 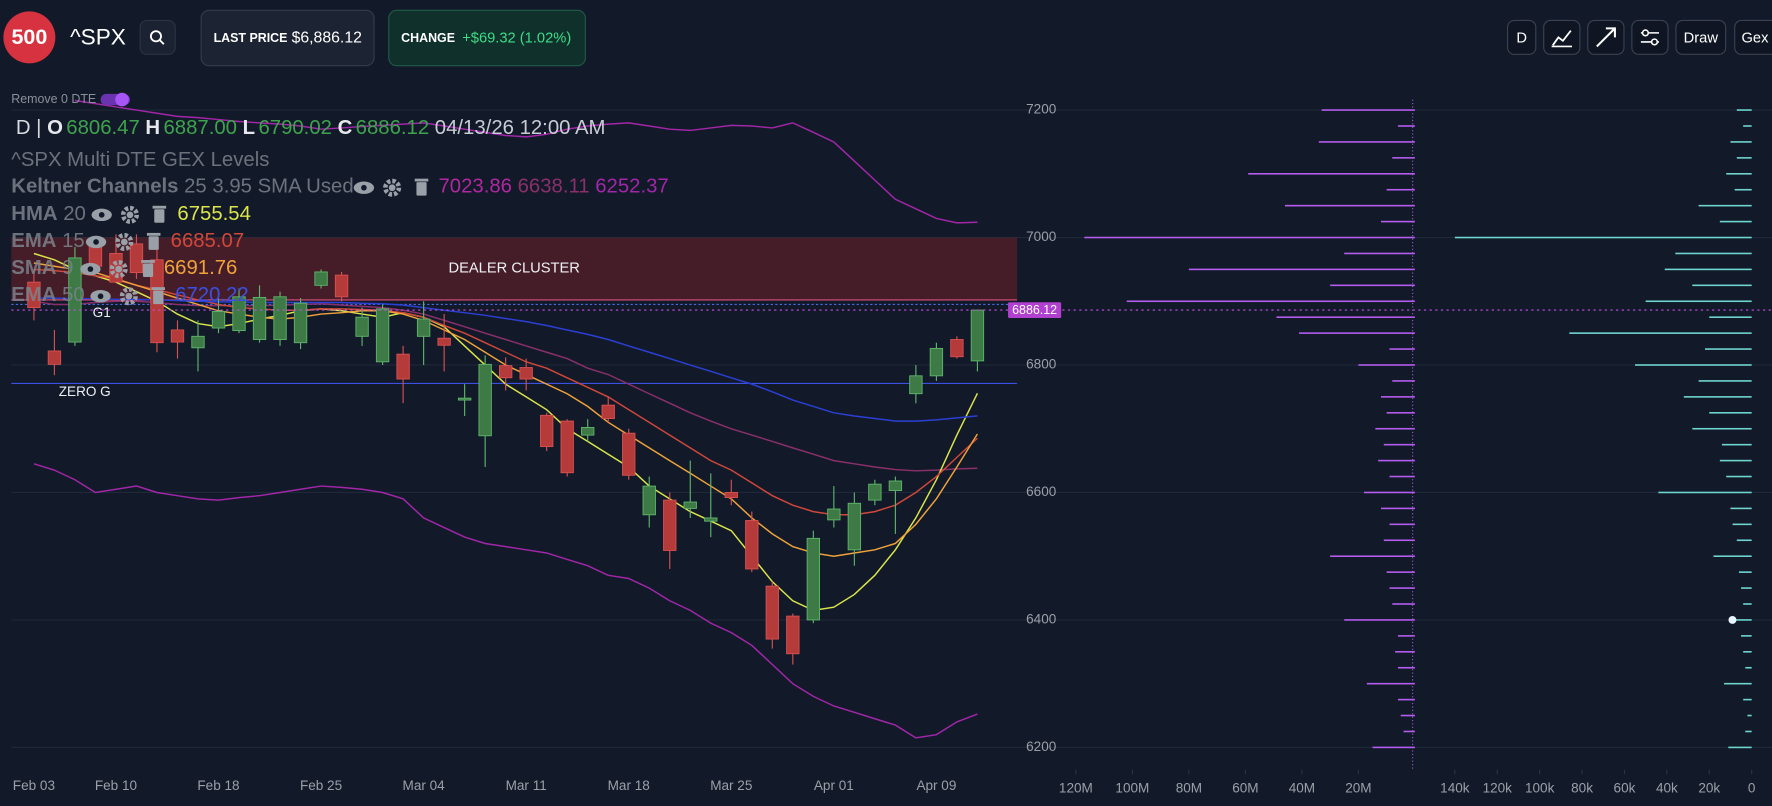 I want to click on gex-button-box, so click(x=1753, y=37).